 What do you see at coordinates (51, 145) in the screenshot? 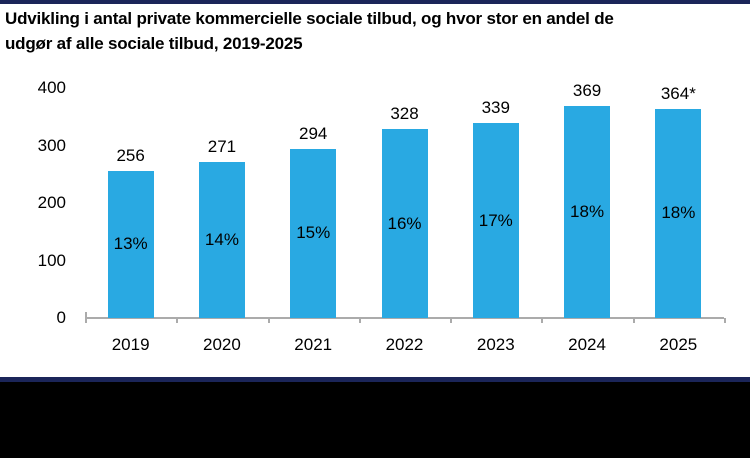
I see `y-axis-label-300: 300` at bounding box center [51, 145].